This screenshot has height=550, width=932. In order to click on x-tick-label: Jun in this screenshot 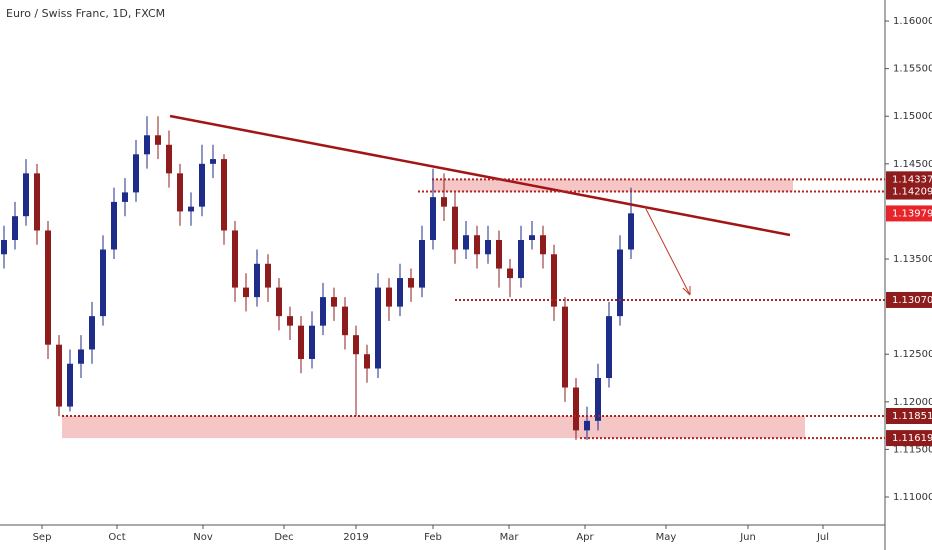, I will do `click(747, 537)`.